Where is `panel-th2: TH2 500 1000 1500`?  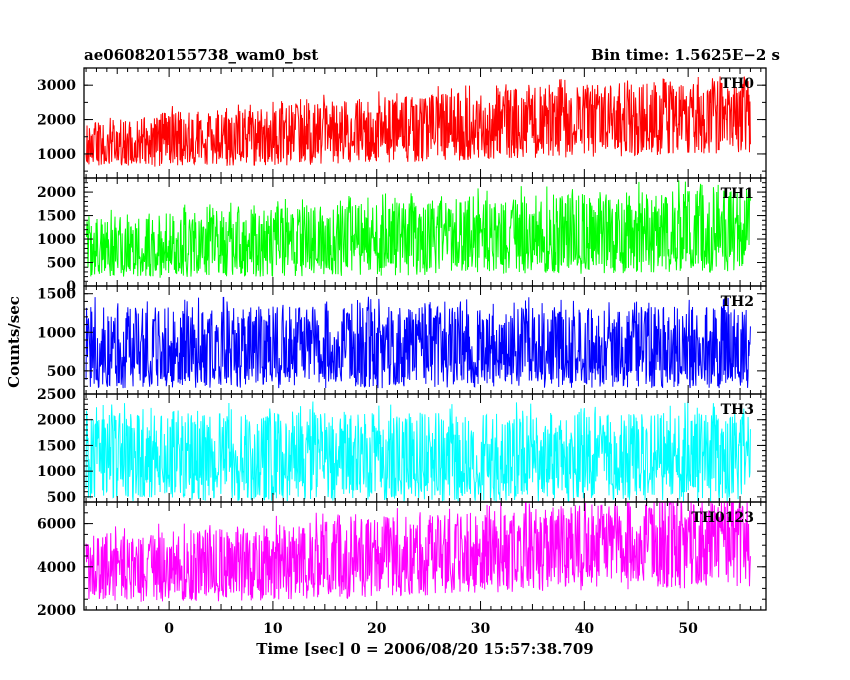
panel-th2: TH2 500 1000 1500 is located at coordinates (402, 340).